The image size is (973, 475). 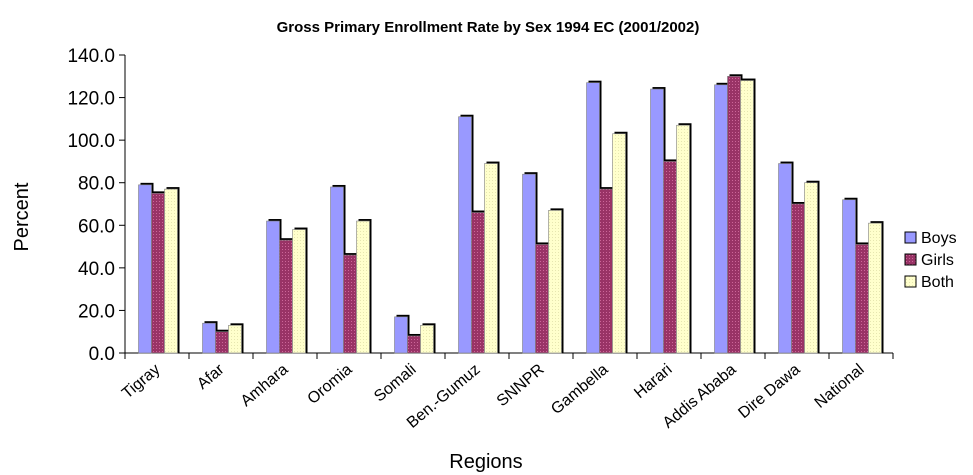 I want to click on x-category-label: Amhara, so click(x=265, y=385).